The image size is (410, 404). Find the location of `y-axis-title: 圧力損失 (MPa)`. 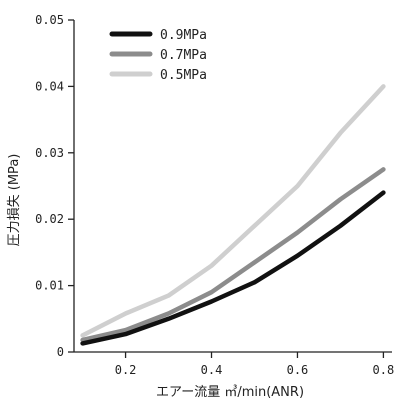

y-axis-title: 圧力損失 (MPa) is located at coordinates (14, 200).